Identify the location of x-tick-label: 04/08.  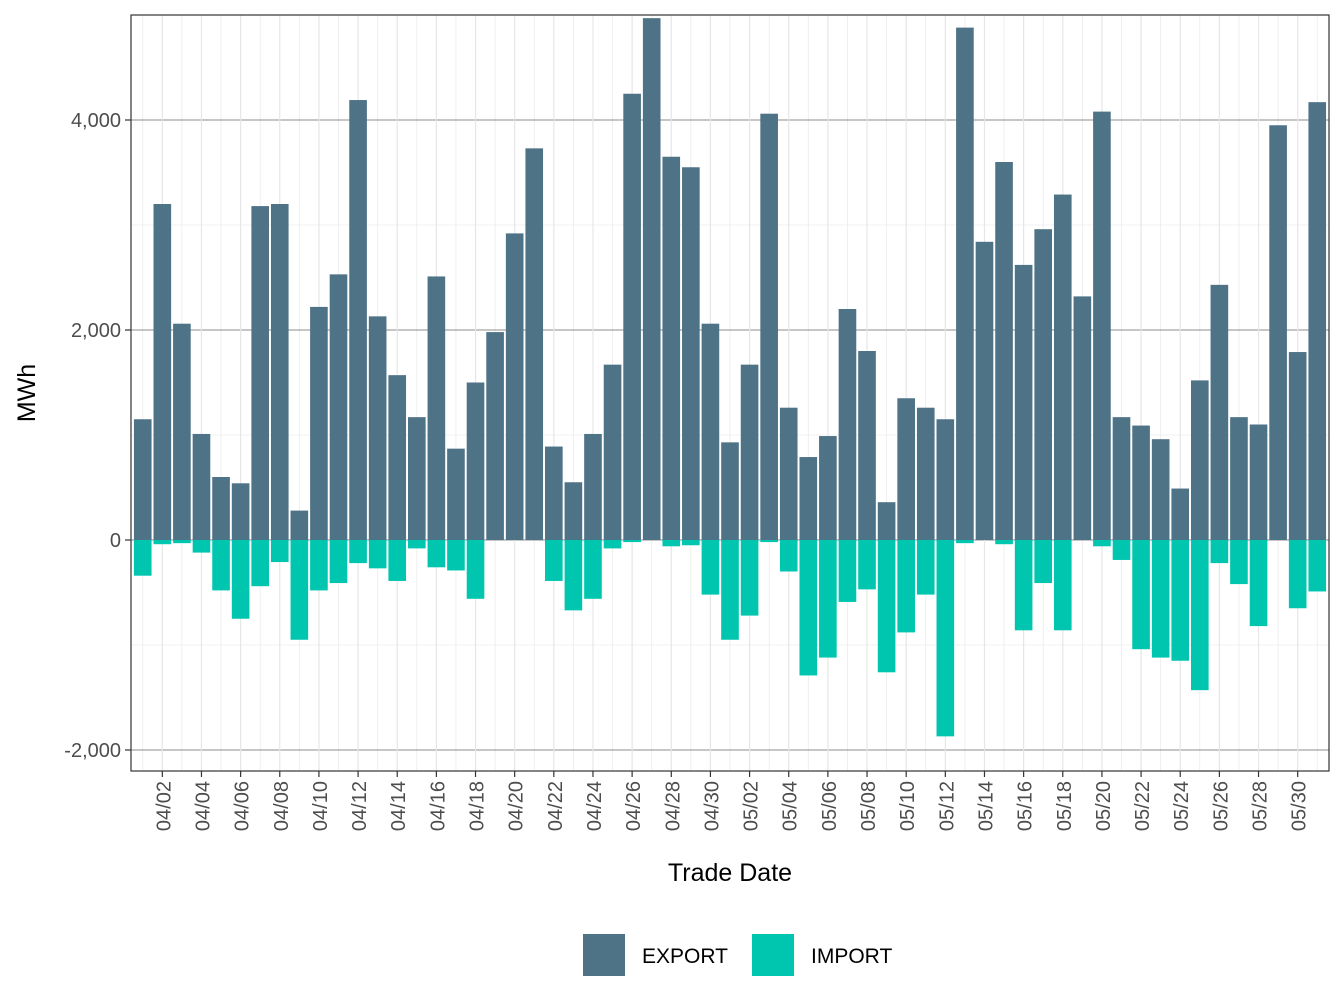
(282, 806).